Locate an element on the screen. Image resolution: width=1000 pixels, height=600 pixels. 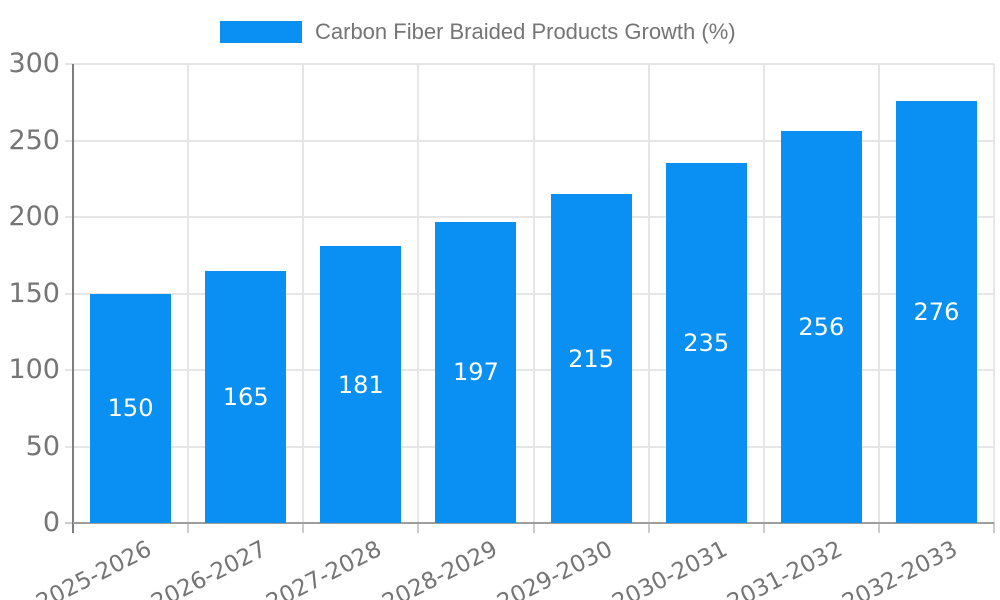
bar-value-label: 256 is located at coordinates (821, 327).